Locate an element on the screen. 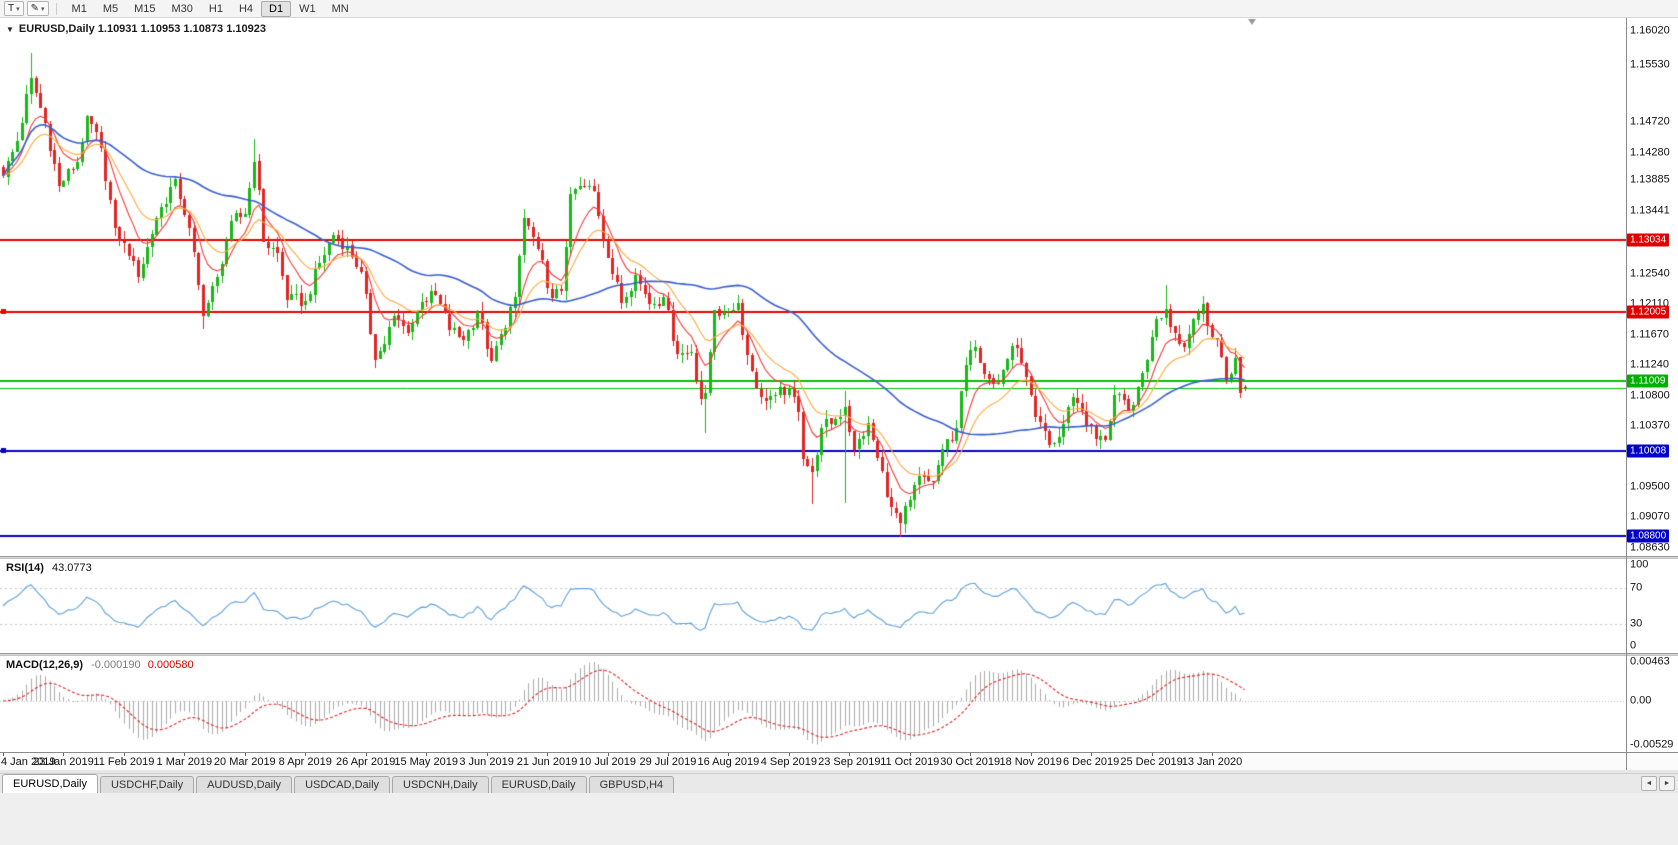  chart-tab-usdcad-daily-3: USDCAD,Daily is located at coordinates (342, 784).